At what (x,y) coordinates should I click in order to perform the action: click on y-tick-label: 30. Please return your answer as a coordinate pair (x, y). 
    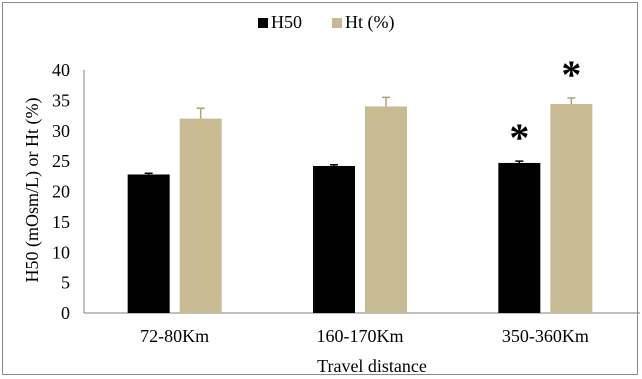
    Looking at the image, I should click on (61, 131).